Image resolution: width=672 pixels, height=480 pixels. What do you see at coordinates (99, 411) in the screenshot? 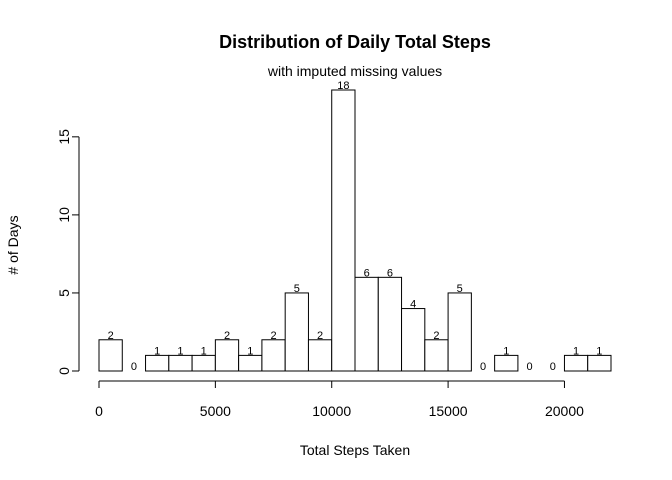
I see `x-tick-label: 0` at bounding box center [99, 411].